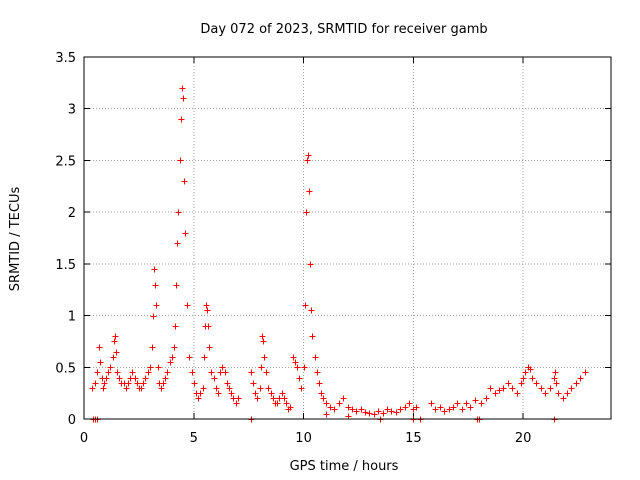 The width and height of the screenshot is (640, 480). What do you see at coordinates (65, 58) in the screenshot?
I see `y-tick-label: 3.5` at bounding box center [65, 58].